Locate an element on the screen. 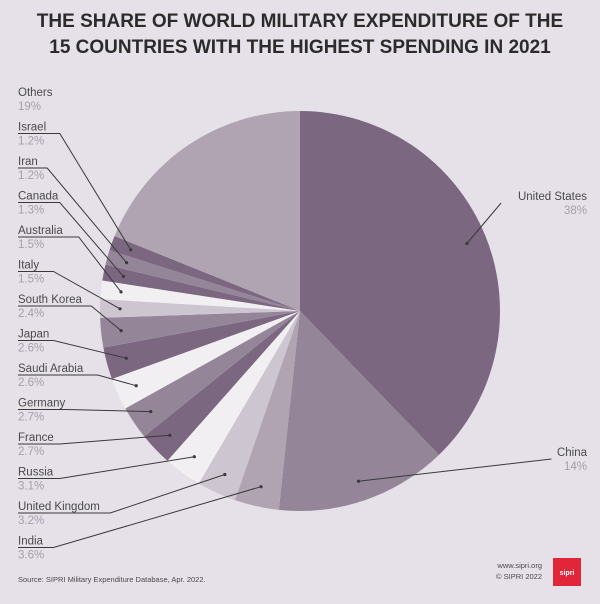 The image size is (600, 604). slice-saudi-arabia is located at coordinates (206, 360).